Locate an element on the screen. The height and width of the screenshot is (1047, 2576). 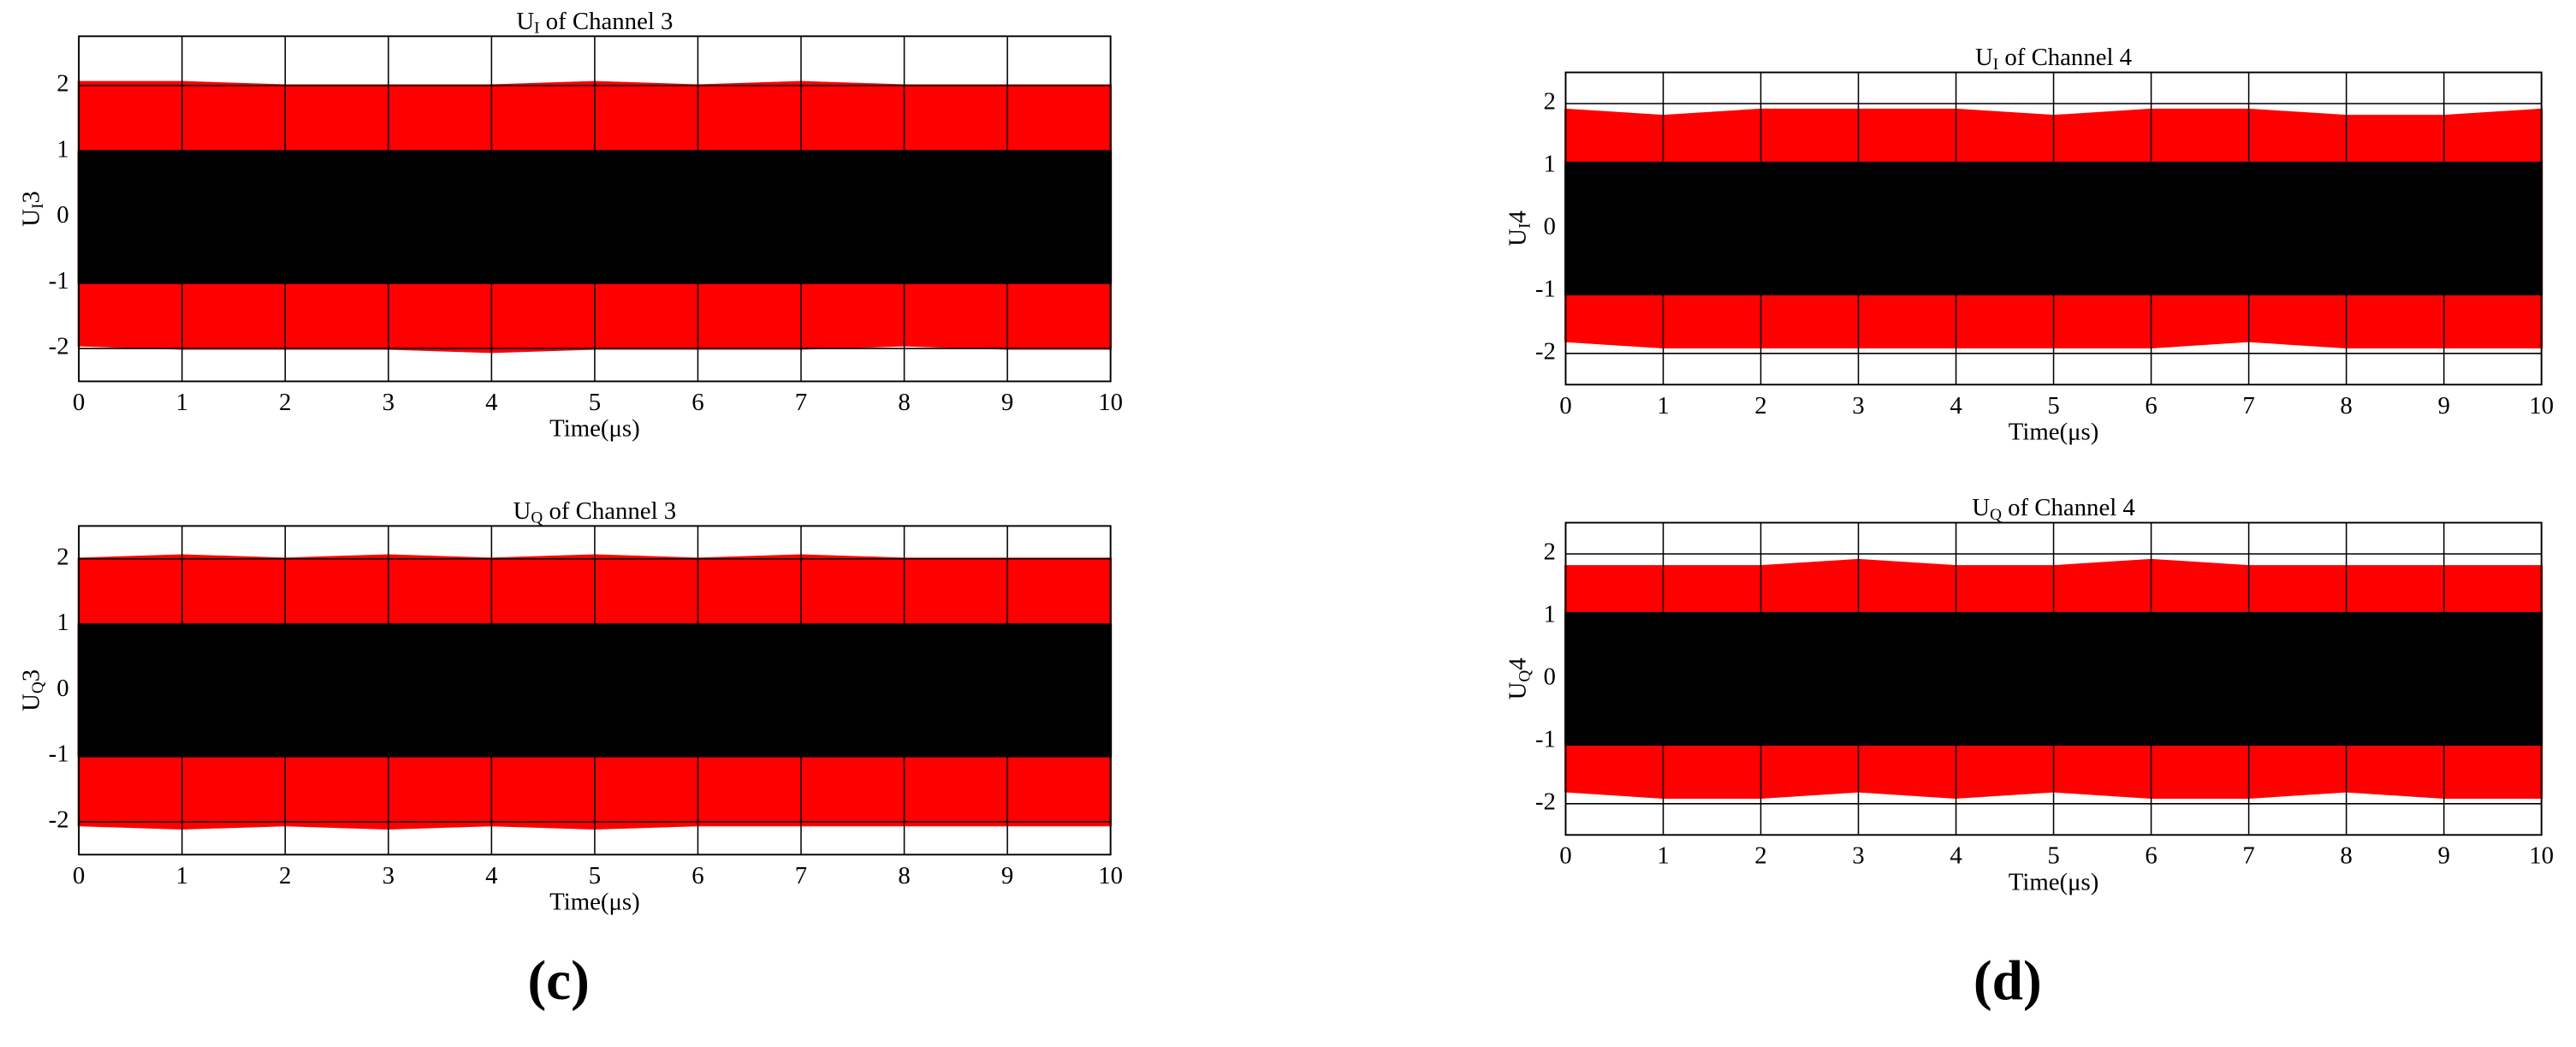
y-axis-label: UQ3 is located at coordinates (32, 690).